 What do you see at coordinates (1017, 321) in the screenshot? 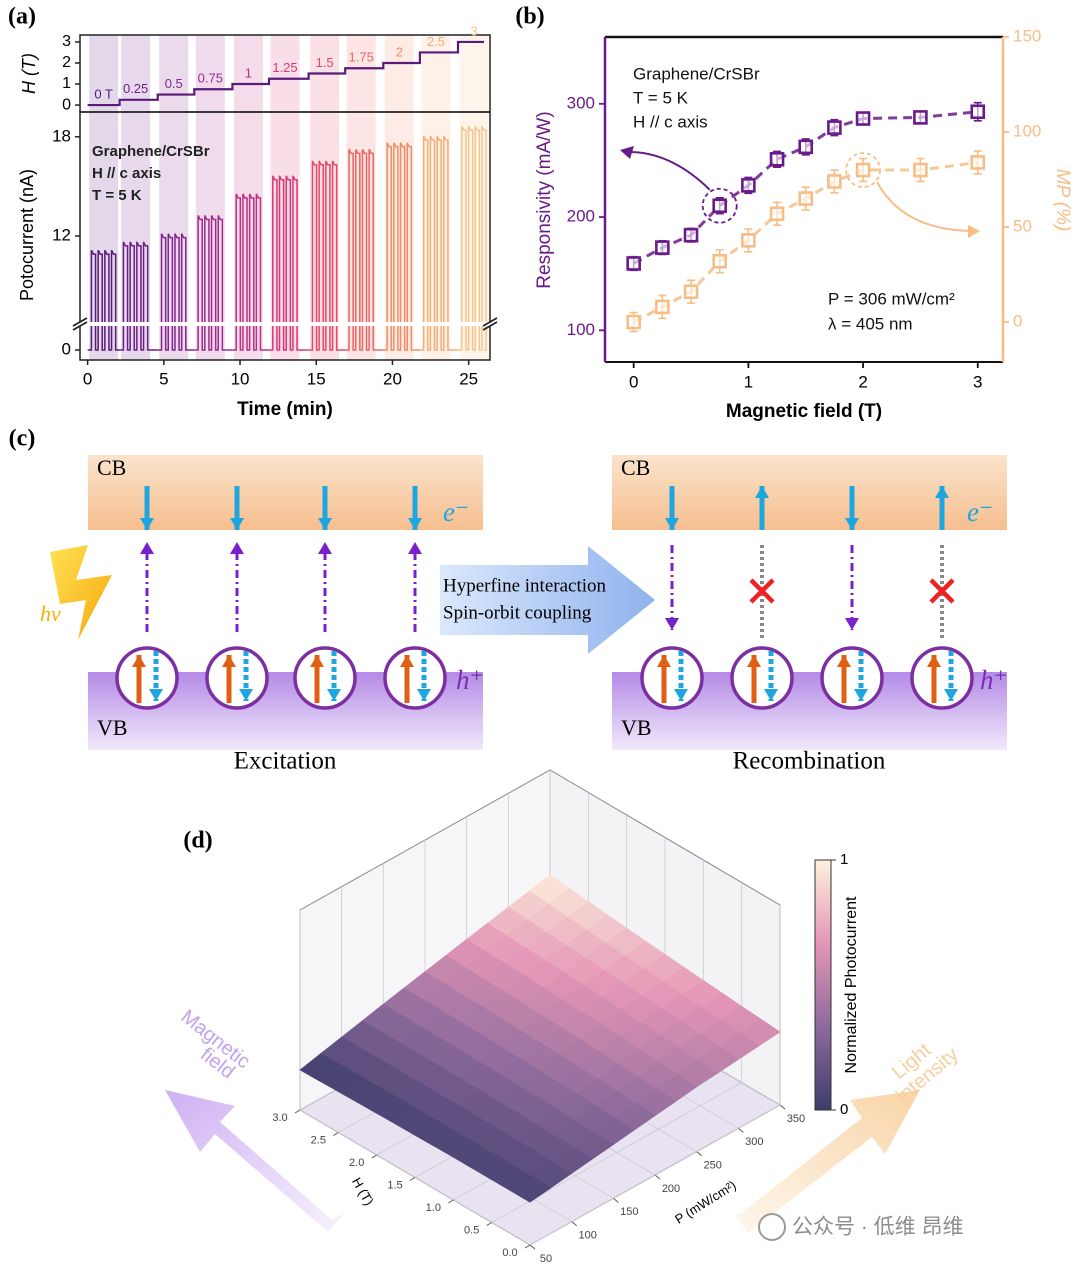
I see `y2-tick-label: 0` at bounding box center [1017, 321].